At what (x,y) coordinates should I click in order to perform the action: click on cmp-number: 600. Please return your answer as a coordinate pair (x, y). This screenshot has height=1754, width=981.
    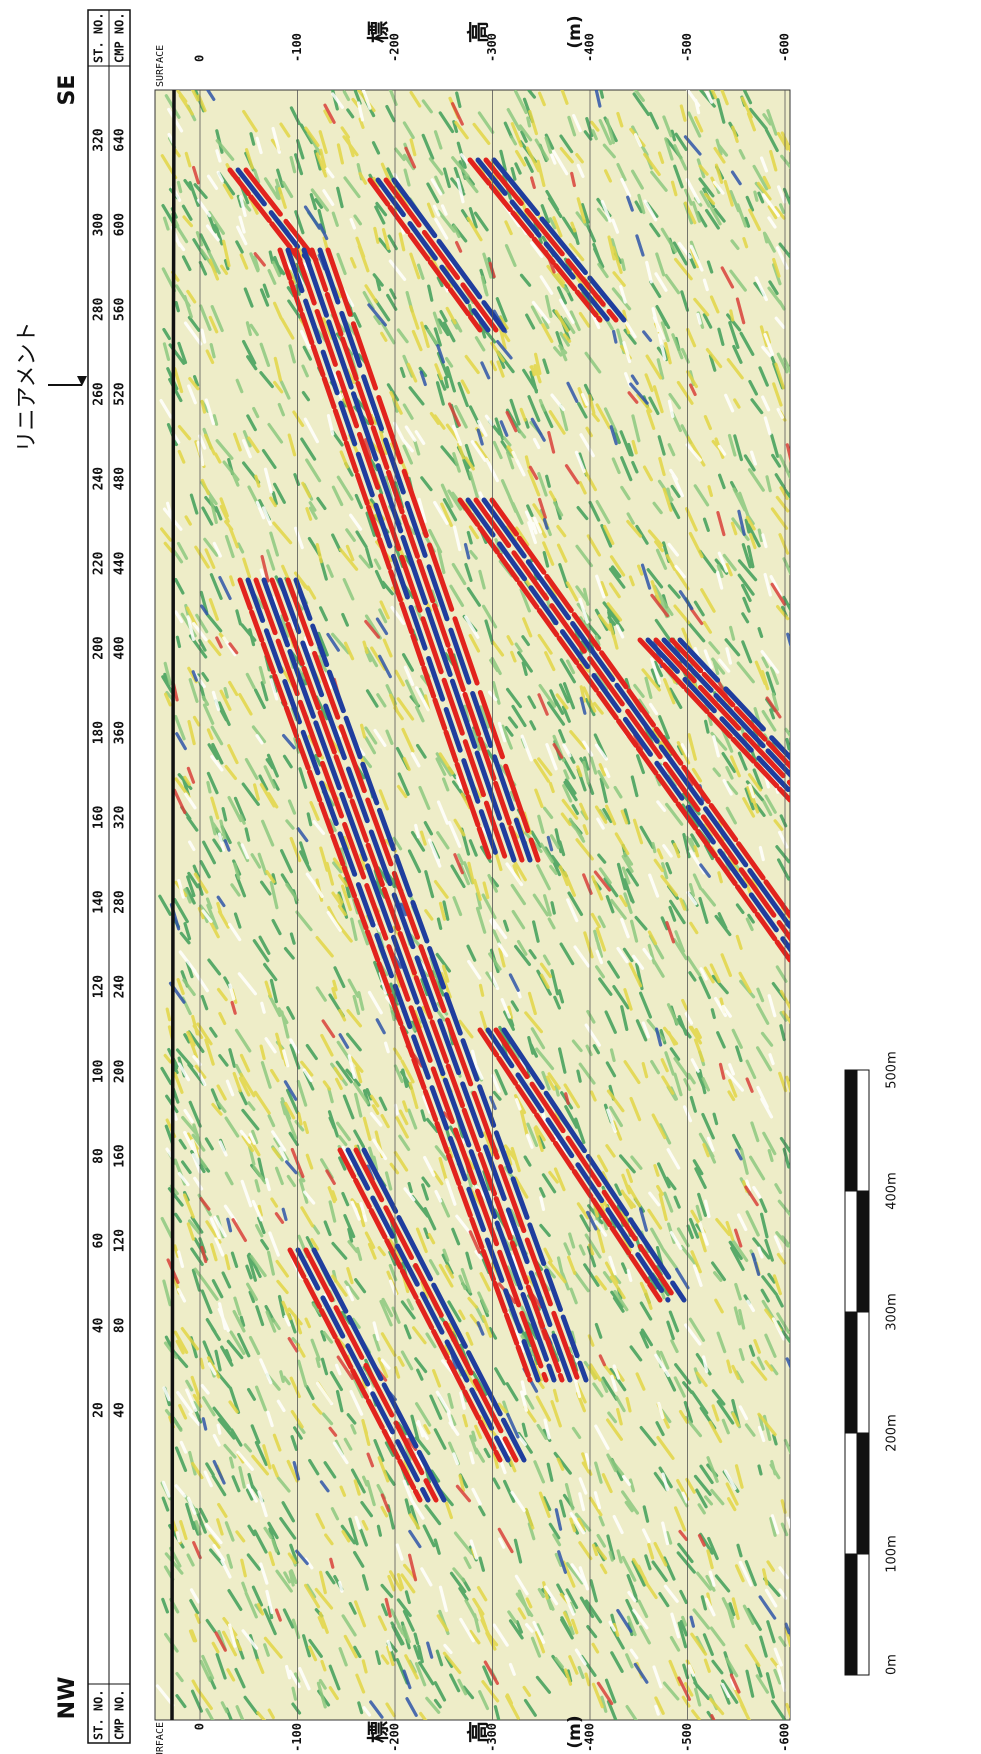
    Looking at the image, I should click on (120, 225).